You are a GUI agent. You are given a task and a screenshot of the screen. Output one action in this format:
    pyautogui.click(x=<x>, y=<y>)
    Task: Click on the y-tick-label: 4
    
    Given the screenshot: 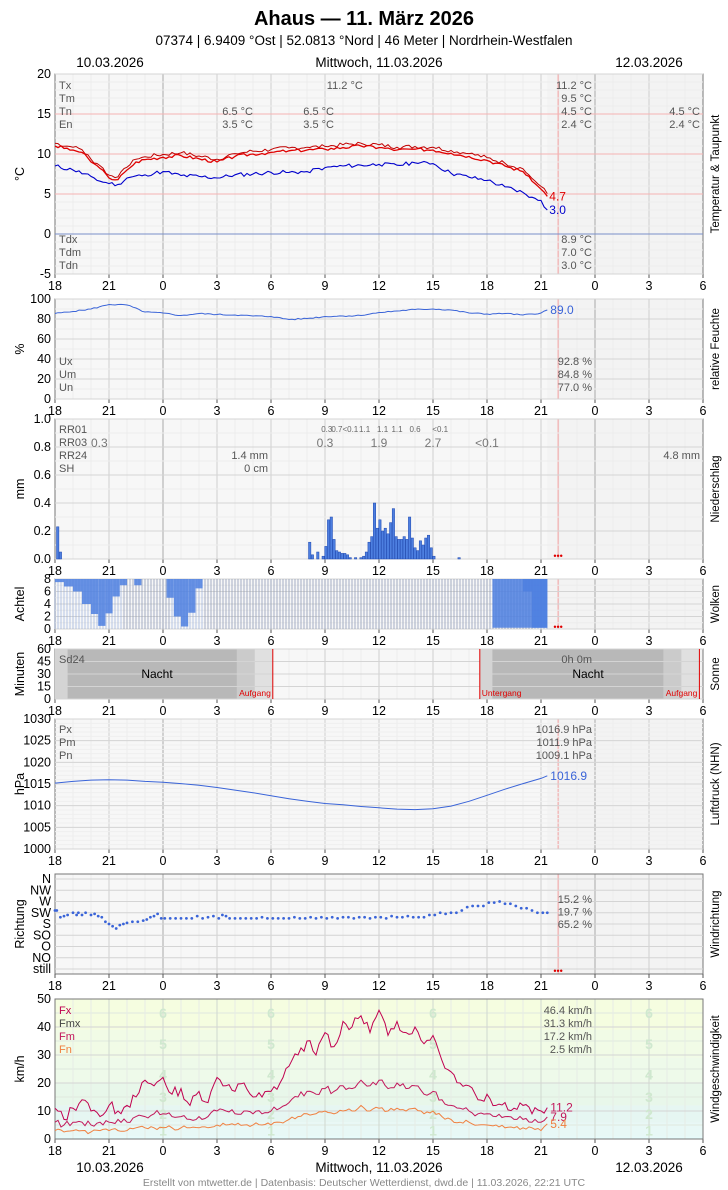 What is the action you would take?
    pyautogui.click(x=47, y=604)
    